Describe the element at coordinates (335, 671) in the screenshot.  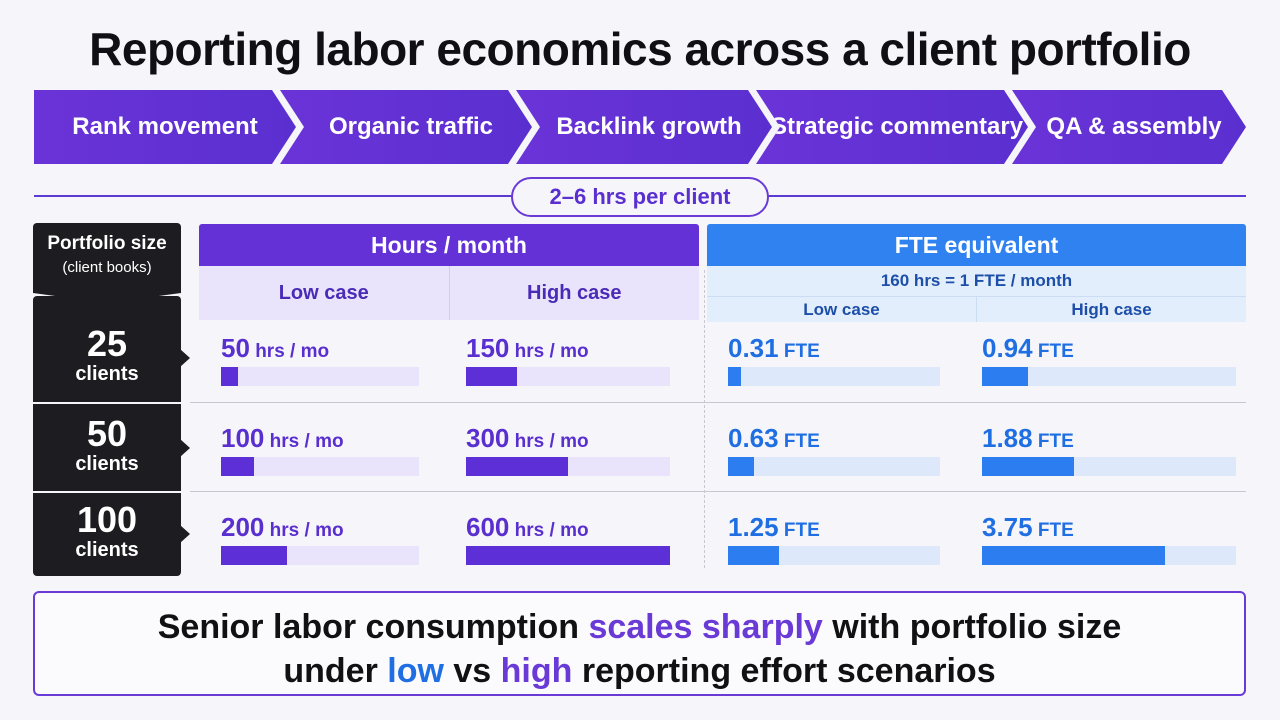
I see `summary-text: under` at that location.